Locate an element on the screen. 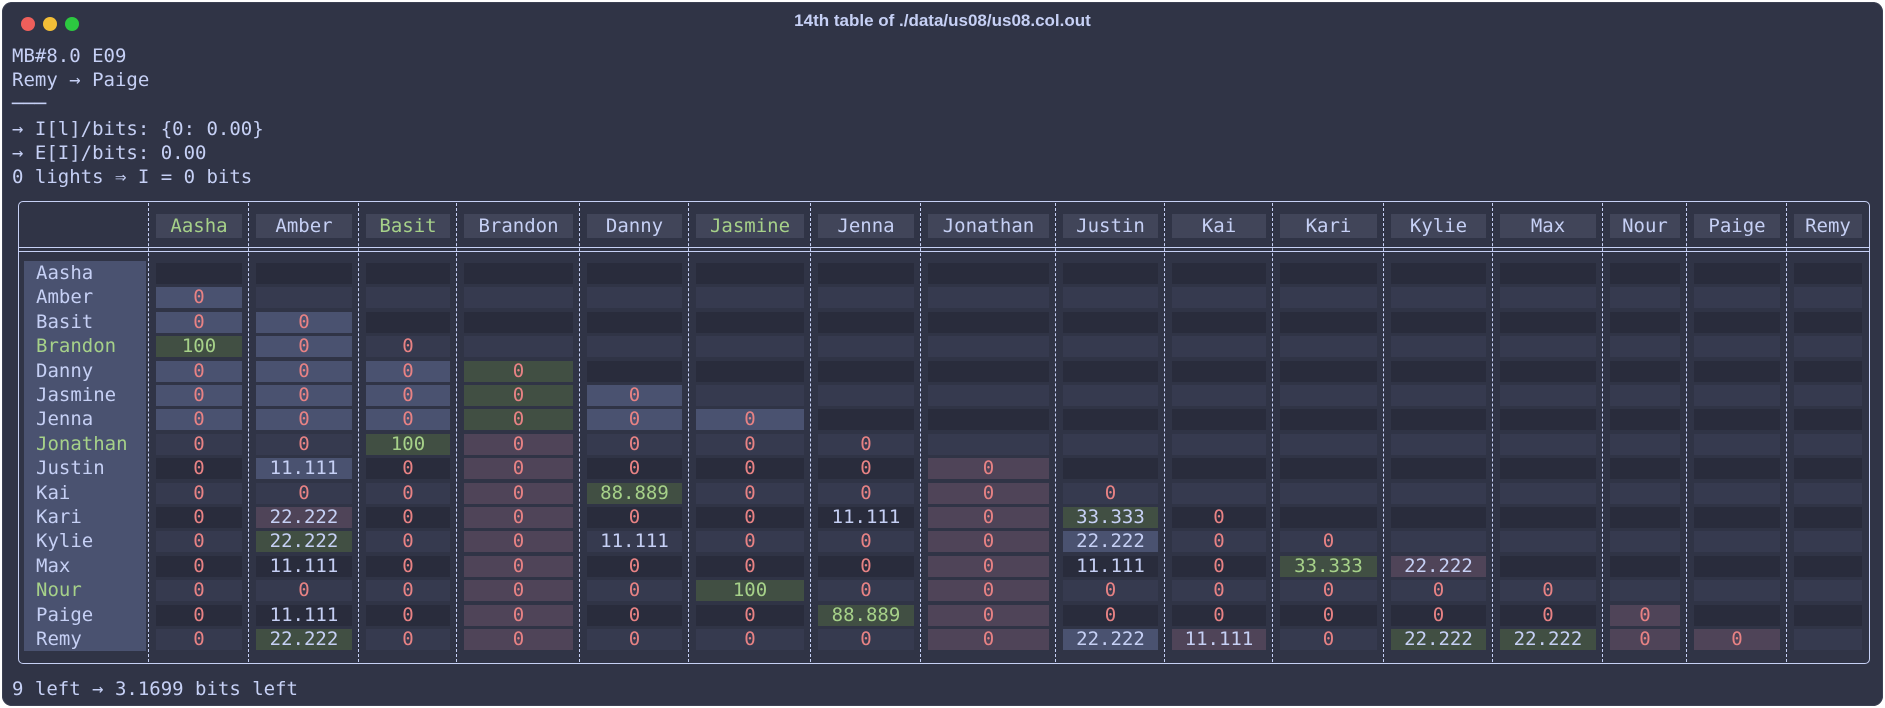 This screenshot has width=1885, height=708. column-header: Jonathan is located at coordinates (988, 226).